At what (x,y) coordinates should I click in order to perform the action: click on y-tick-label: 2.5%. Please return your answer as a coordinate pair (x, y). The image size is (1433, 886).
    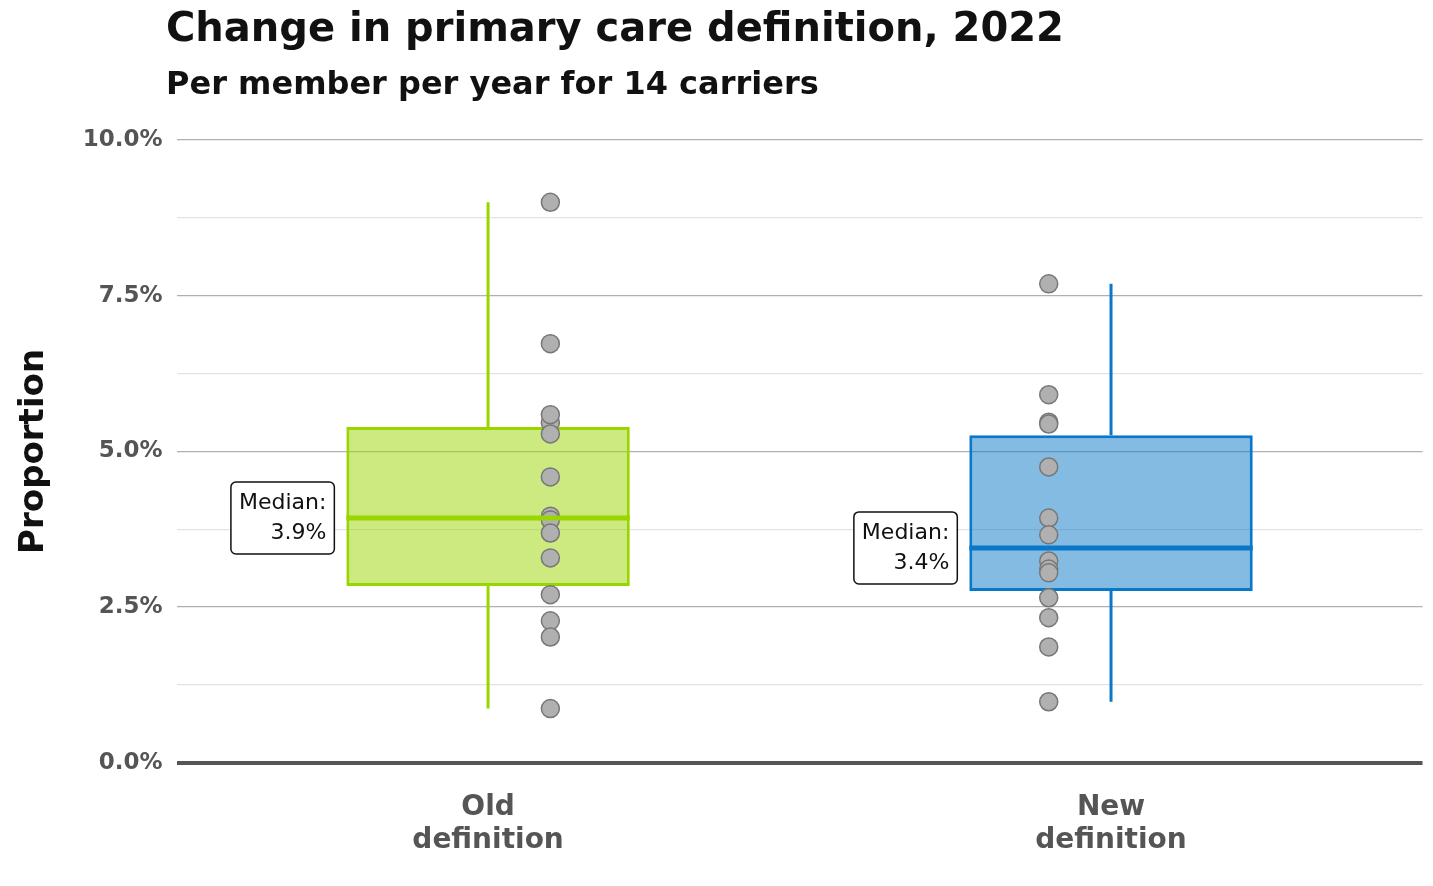
    Looking at the image, I should click on (130, 605).